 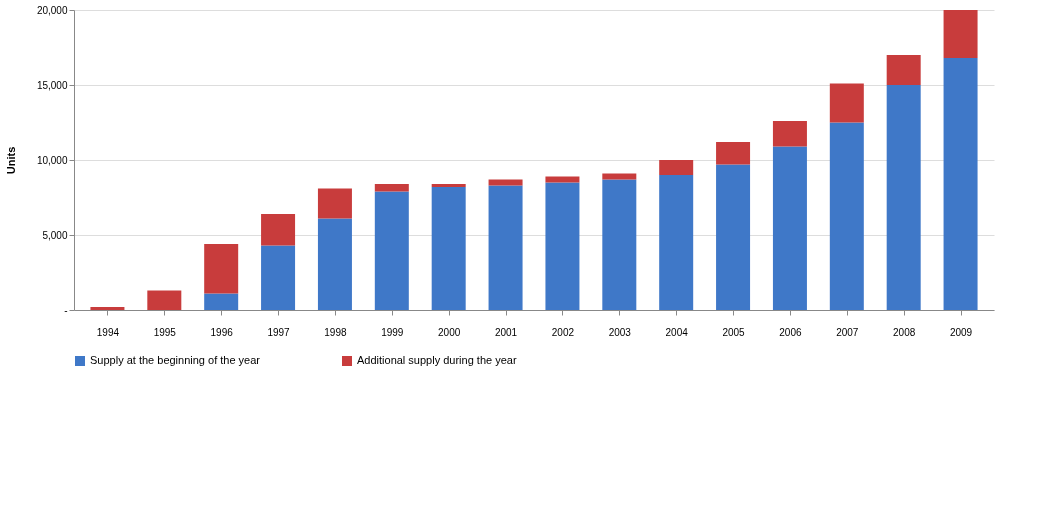 I want to click on y-axis-title: Units, so click(x=10, y=160).